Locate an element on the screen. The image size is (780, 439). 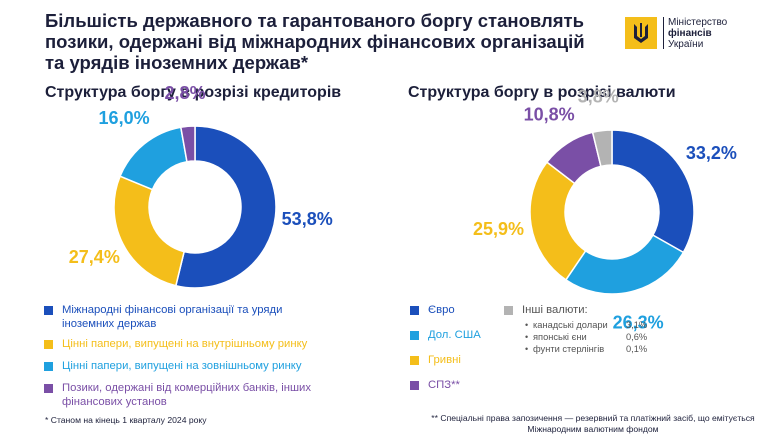
legend-item: СПЗ** is located at coordinates (459, 385).